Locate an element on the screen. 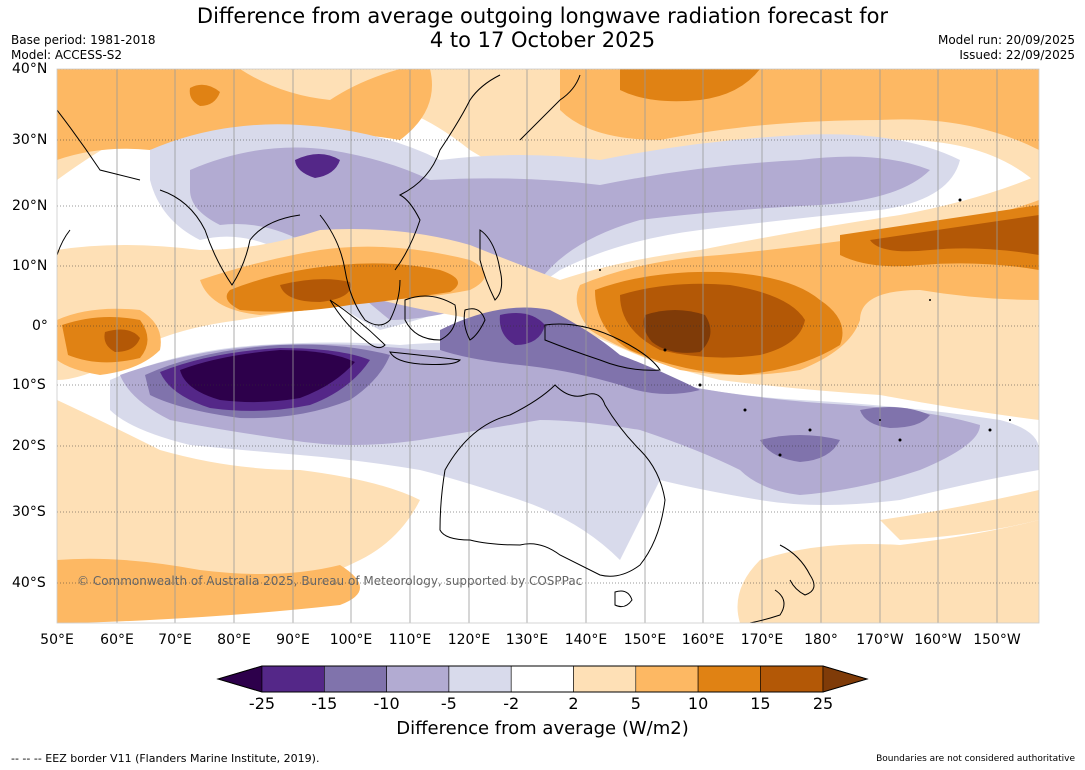 The image size is (1085, 770). issued-date: Issued: 22/09/2025 is located at coordinates (1017, 55).